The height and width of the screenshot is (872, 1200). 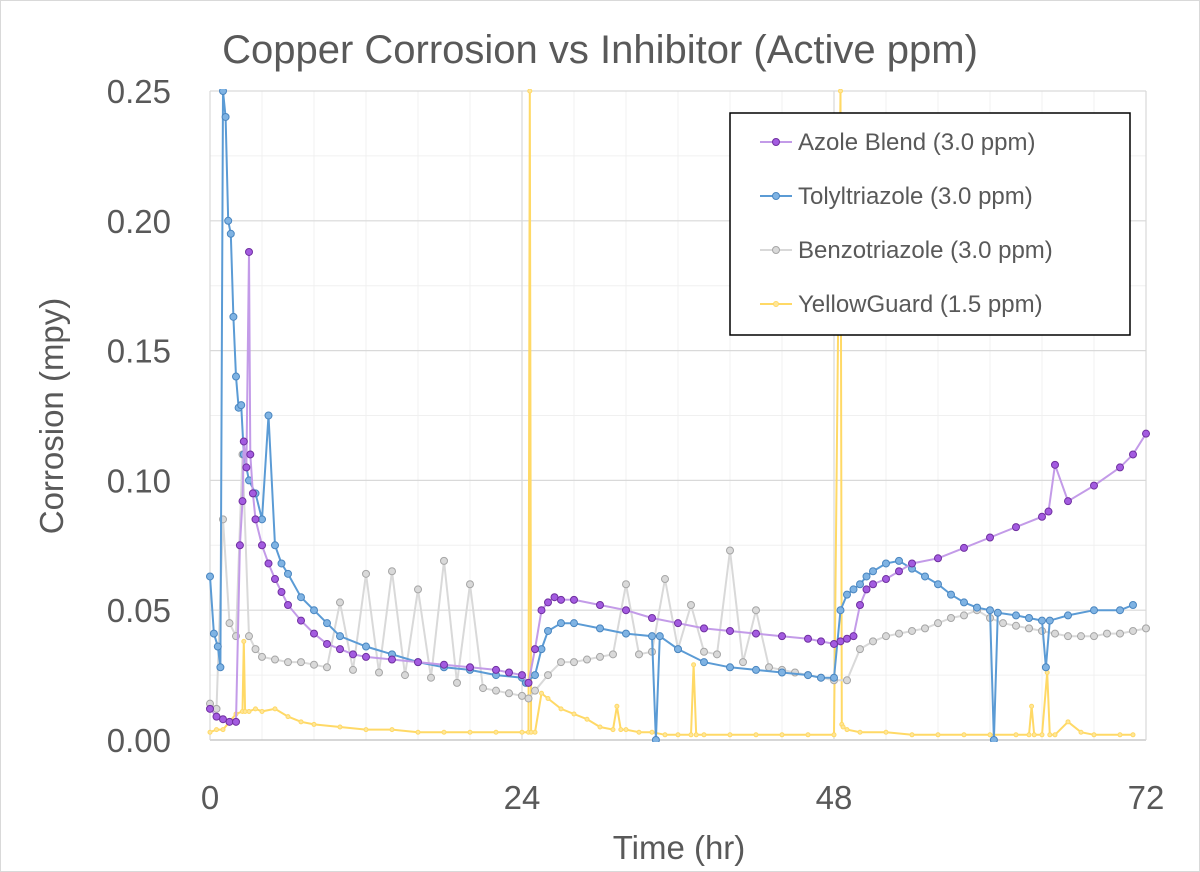 I want to click on legend-swatch-marker, so click(x=776, y=250).